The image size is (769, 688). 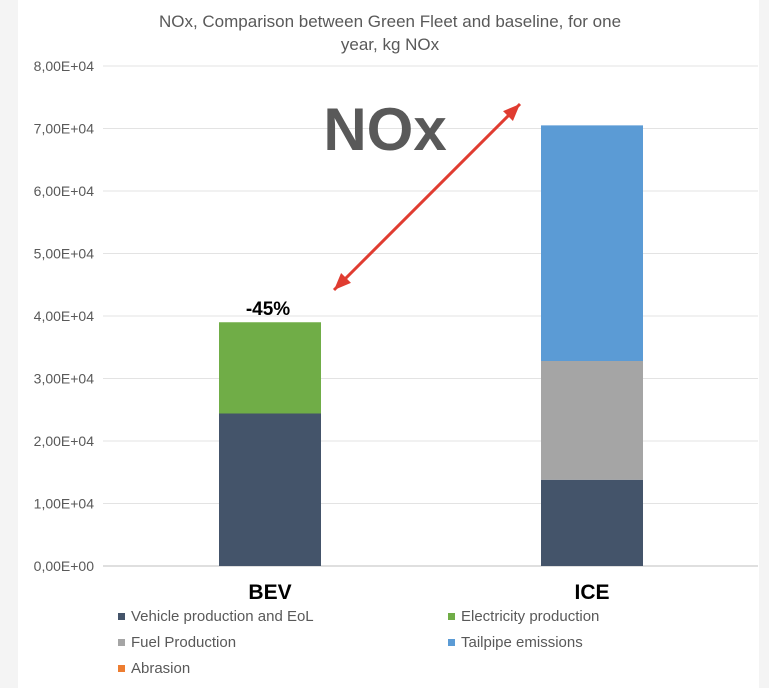 I want to click on legend-item: Tailpipe emissions, so click(x=515, y=642).